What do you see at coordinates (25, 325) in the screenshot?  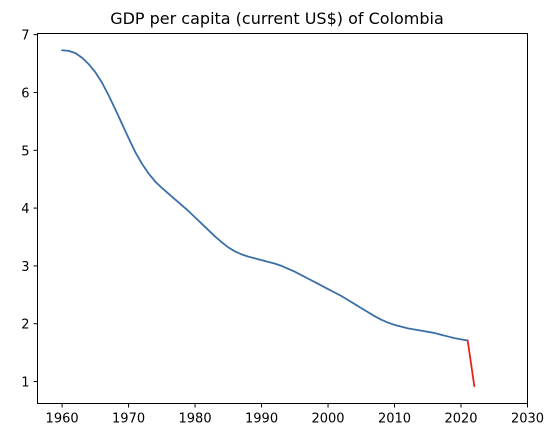 I see `y-tick-label: 2` at bounding box center [25, 325].